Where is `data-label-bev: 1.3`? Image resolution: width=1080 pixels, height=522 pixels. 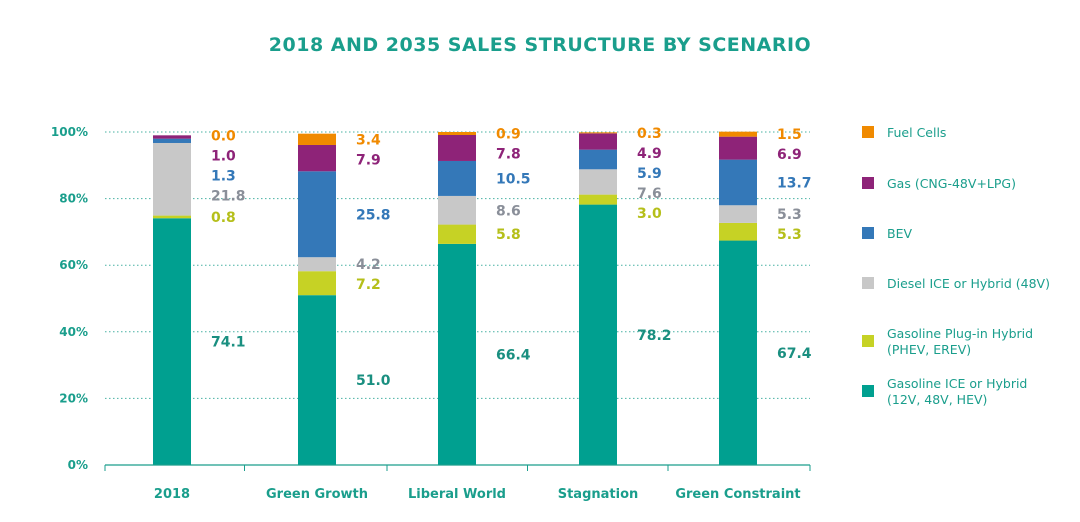 data-label-bev: 1.3 is located at coordinates (223, 176).